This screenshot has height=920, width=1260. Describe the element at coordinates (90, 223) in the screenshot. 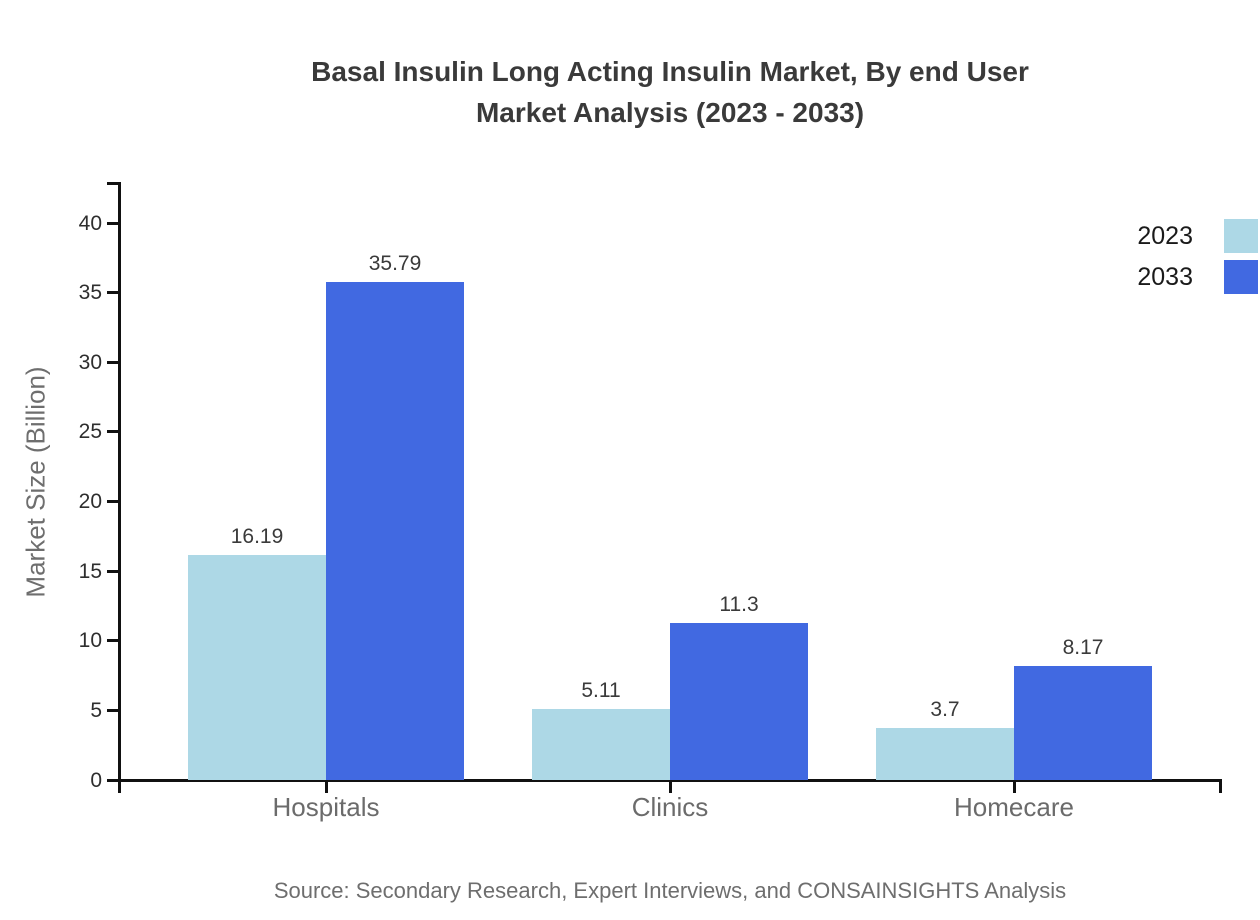

I see `y-axis-tick-label: 40` at that location.